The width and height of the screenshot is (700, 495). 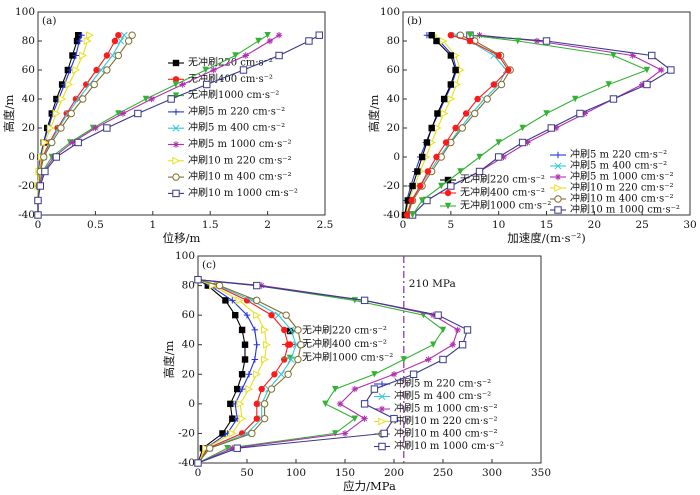 I want to click on x-tick-label: 10, so click(x=498, y=225).